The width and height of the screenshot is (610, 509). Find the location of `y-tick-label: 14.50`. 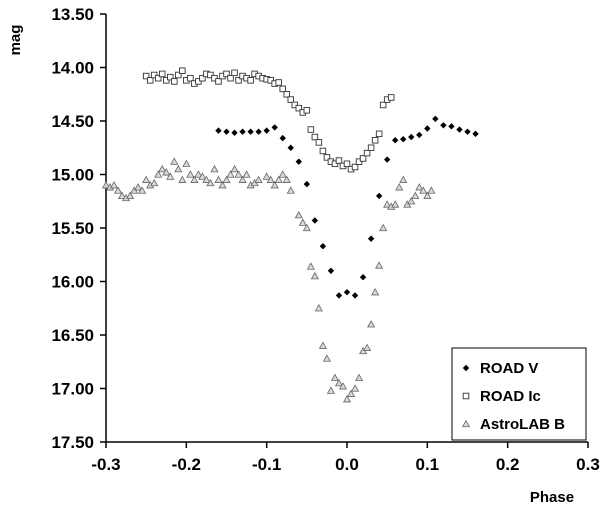

y-tick-label: 14.50 is located at coordinates (72, 121).